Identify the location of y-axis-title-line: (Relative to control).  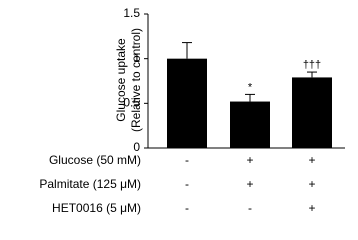
(136, 80).